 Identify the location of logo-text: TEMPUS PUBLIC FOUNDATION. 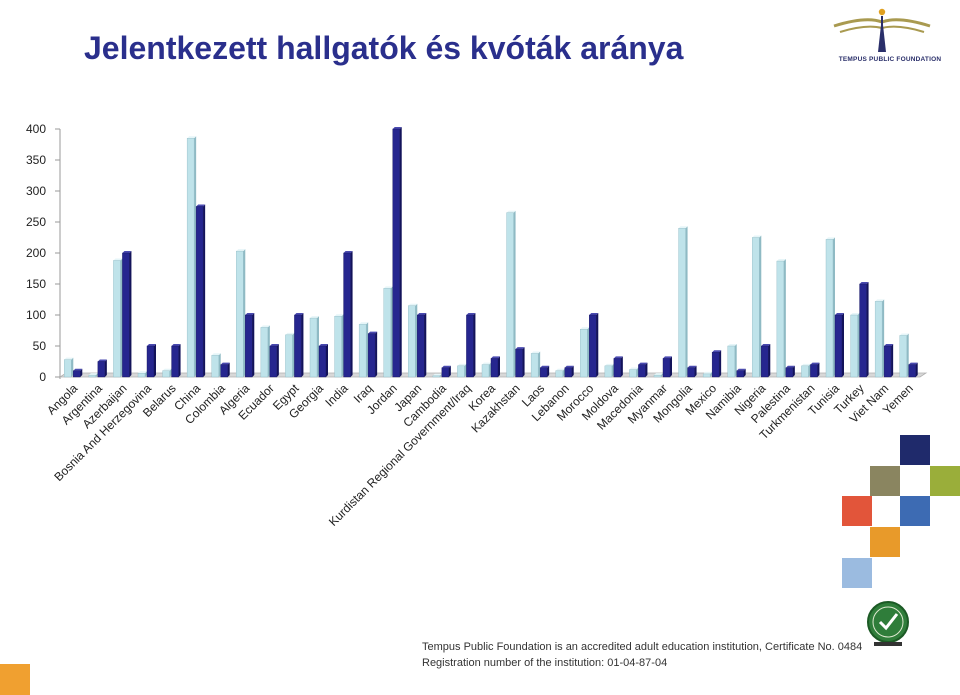
(890, 59).